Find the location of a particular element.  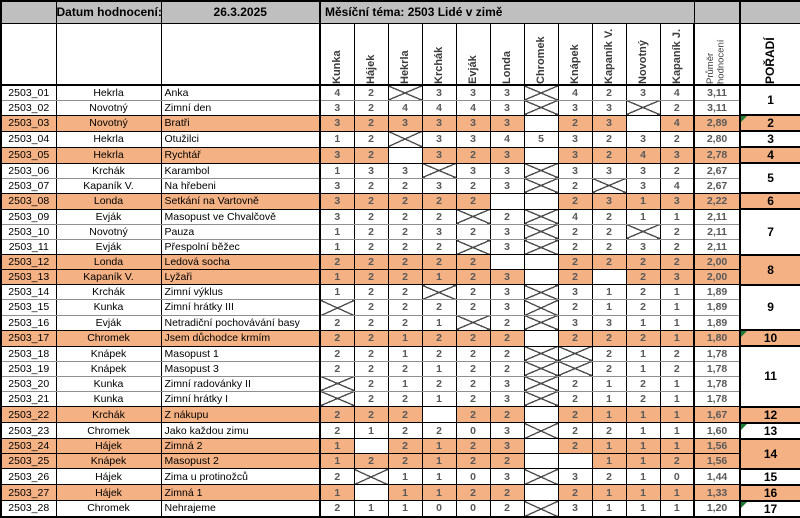

photo-id-cell: 2503_25 is located at coordinates (29, 461).